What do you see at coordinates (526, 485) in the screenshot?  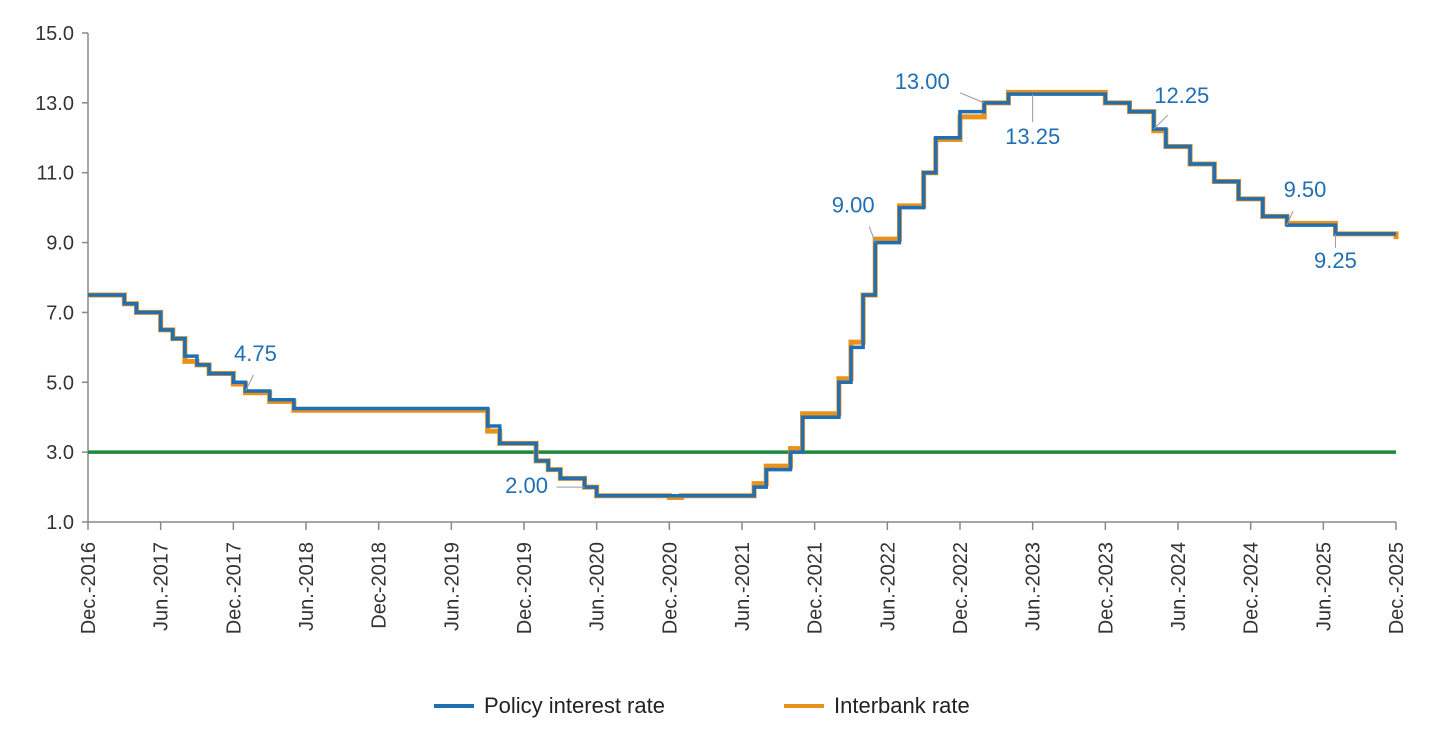 I see `annotation-label: 2.00` at bounding box center [526, 485].